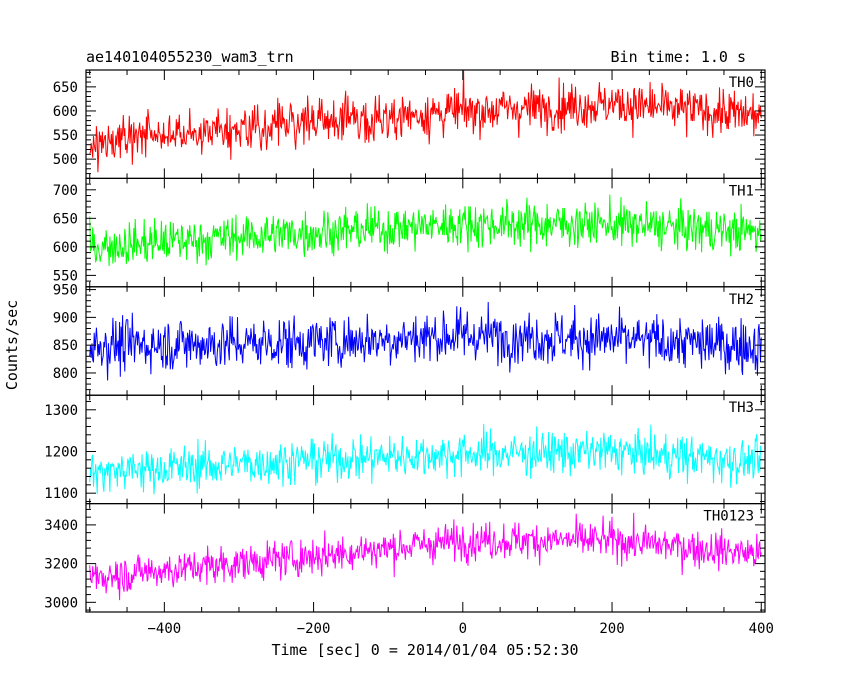 The height and width of the screenshot is (680, 850). What do you see at coordinates (65, 160) in the screenshot?
I see `y-tick-label: 500` at bounding box center [65, 160].